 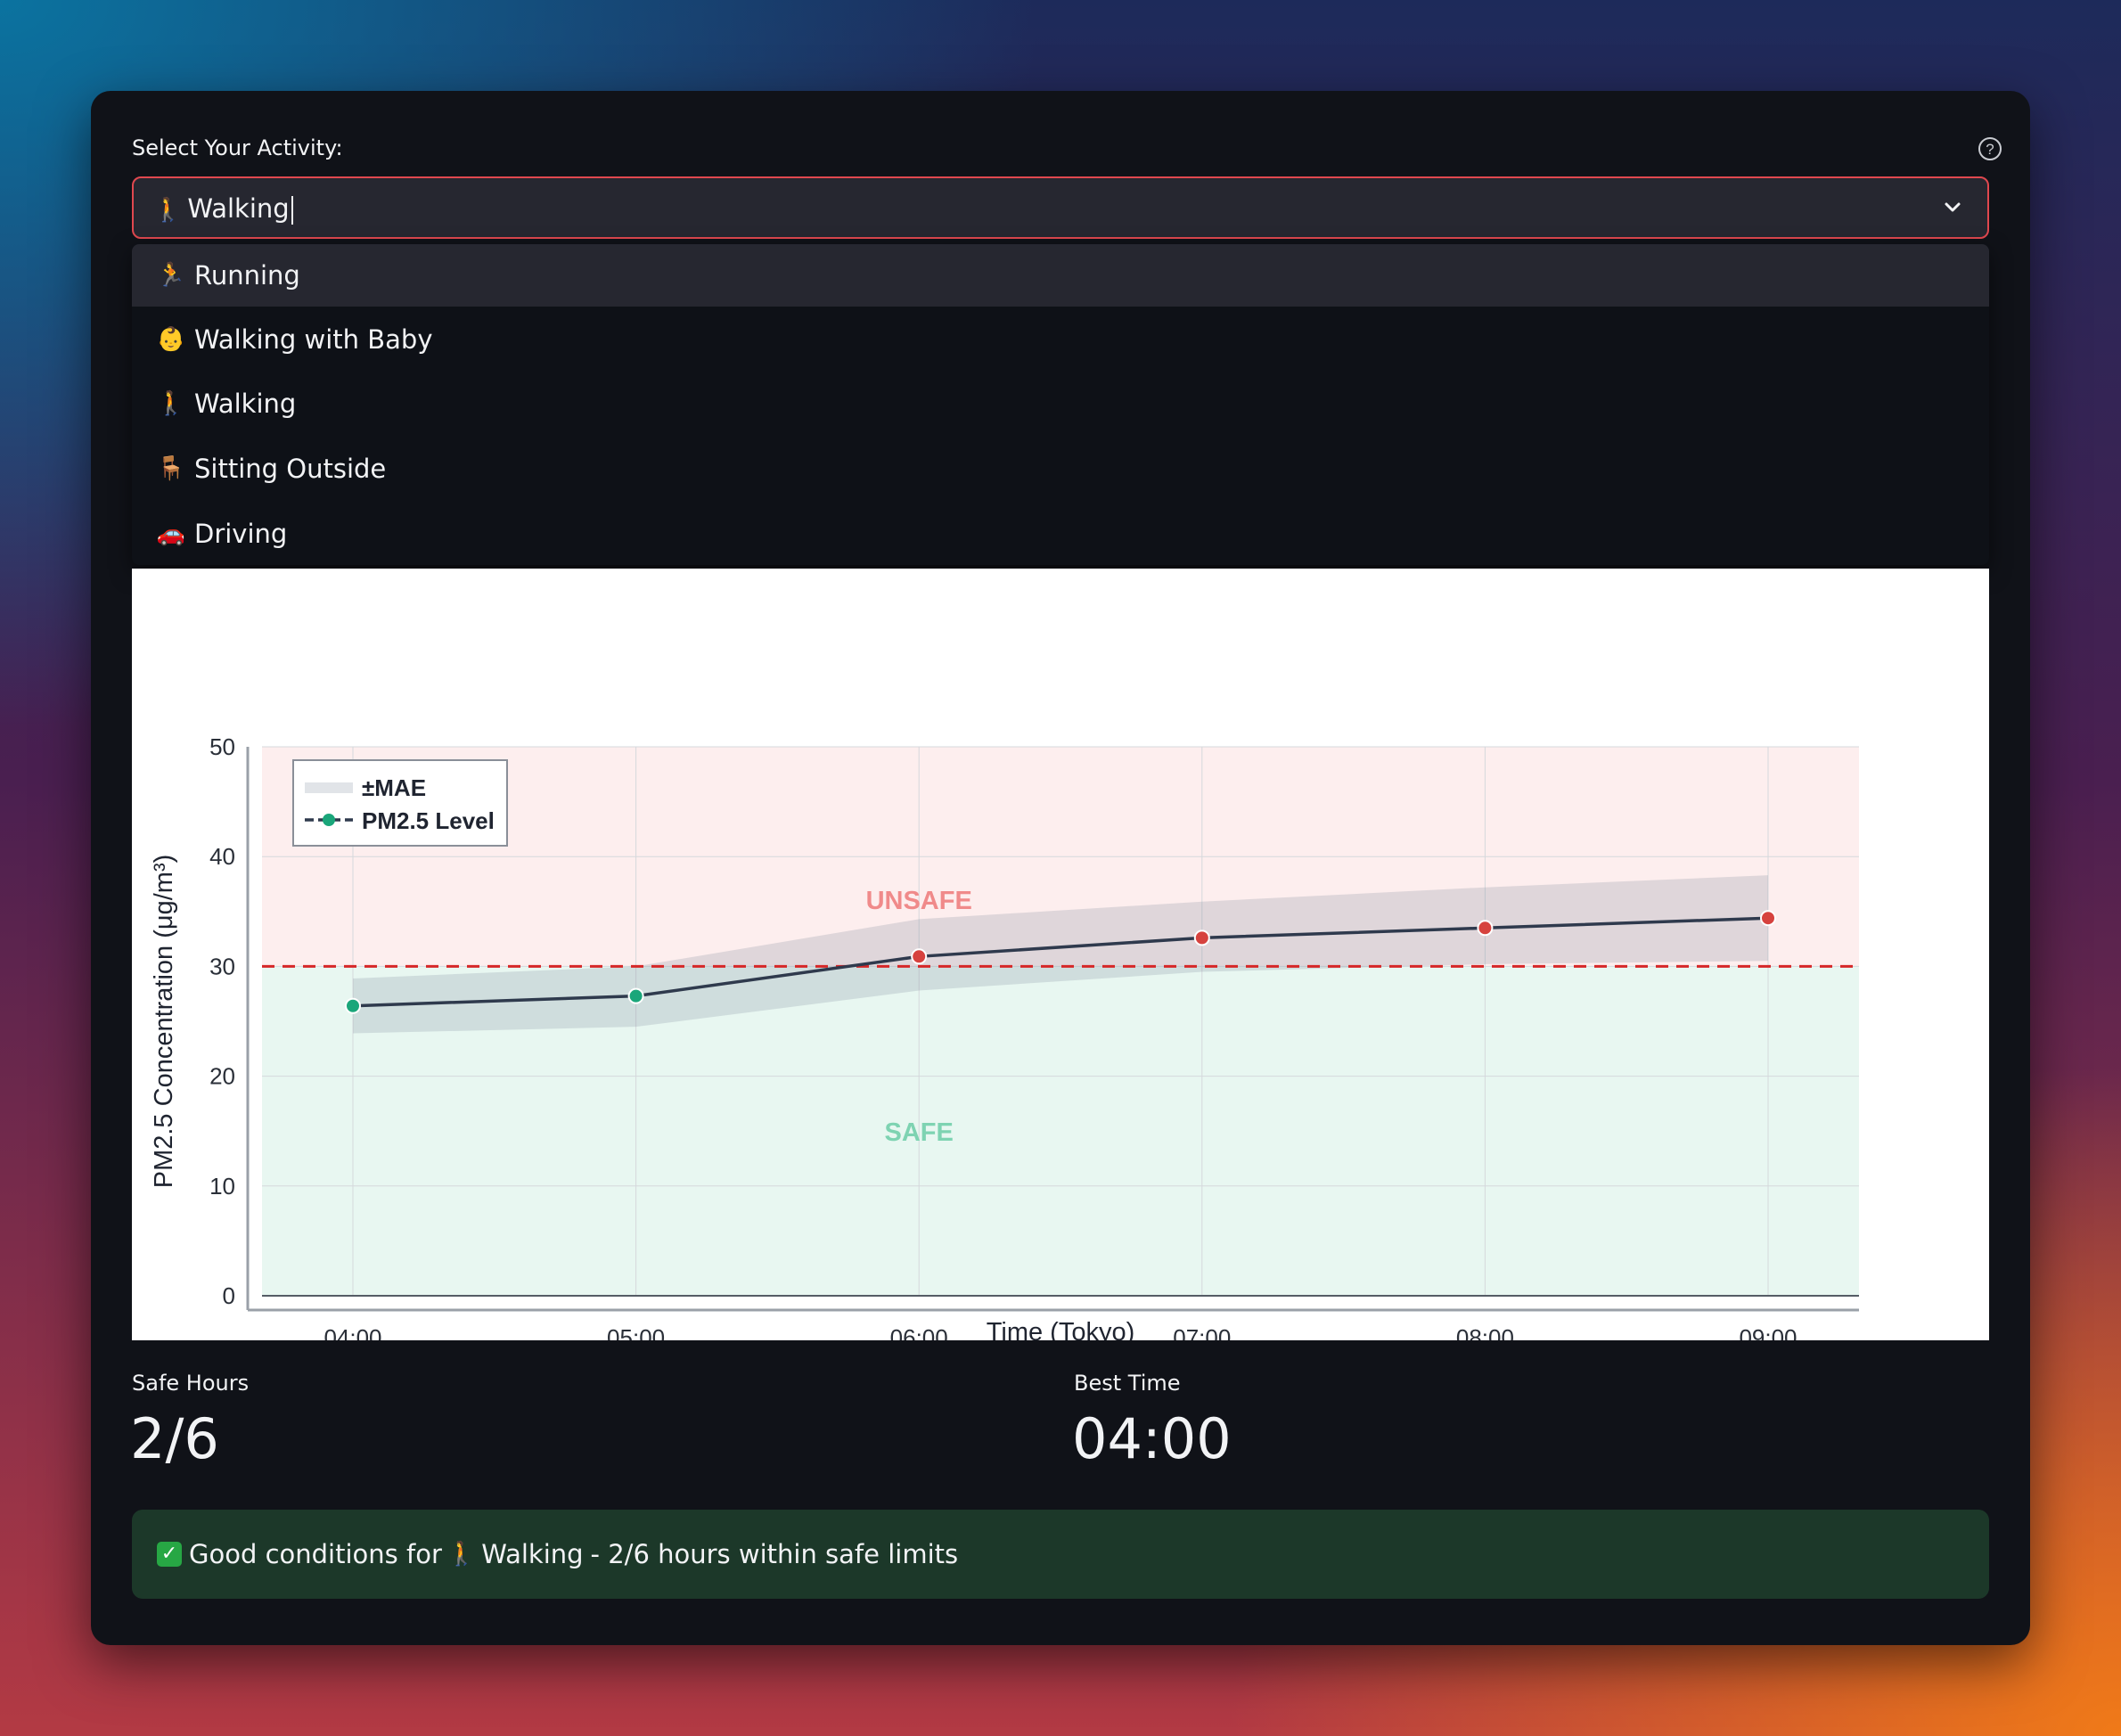 What do you see at coordinates (1202, 1332) in the screenshot?
I see `x-tick-label: 07:00` at bounding box center [1202, 1332].